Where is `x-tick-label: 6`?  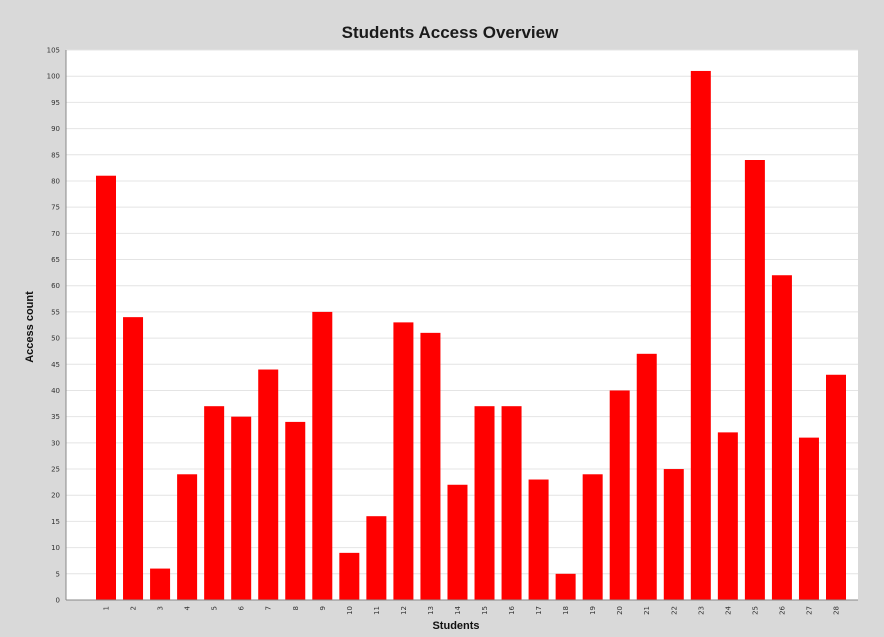 x-tick-label: 6 is located at coordinates (242, 607).